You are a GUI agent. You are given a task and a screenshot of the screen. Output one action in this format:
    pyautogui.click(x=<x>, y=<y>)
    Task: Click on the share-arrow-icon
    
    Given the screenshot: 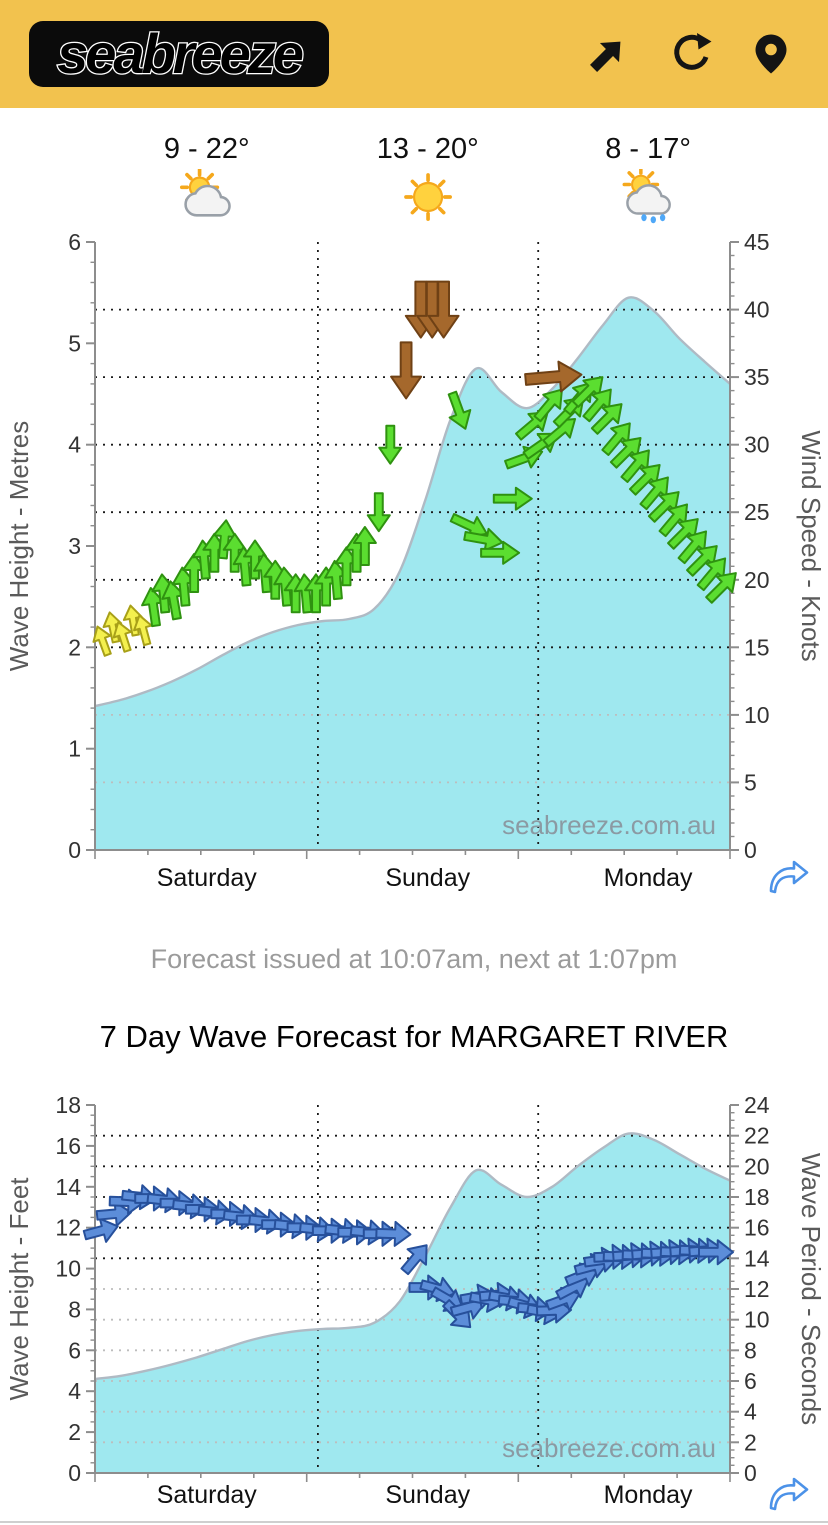 What is the action you would take?
    pyautogui.click(x=607, y=54)
    